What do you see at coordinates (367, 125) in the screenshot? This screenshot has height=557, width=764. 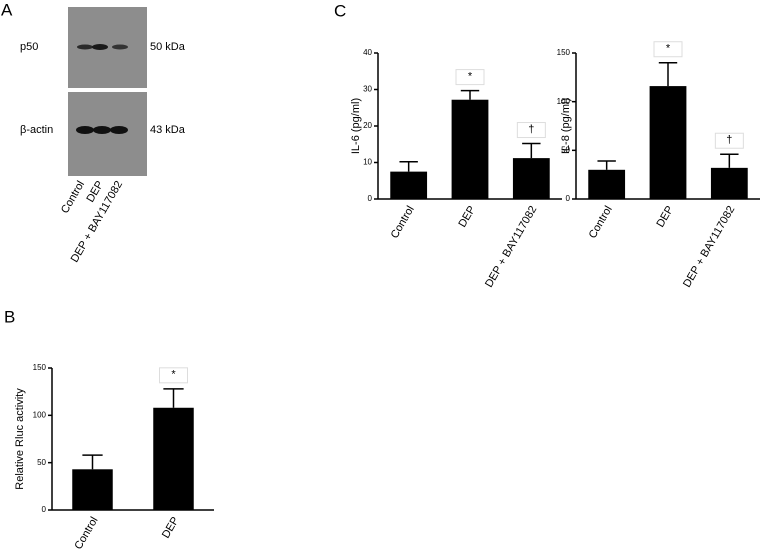 I see `y-tick-label: 20` at bounding box center [367, 125].